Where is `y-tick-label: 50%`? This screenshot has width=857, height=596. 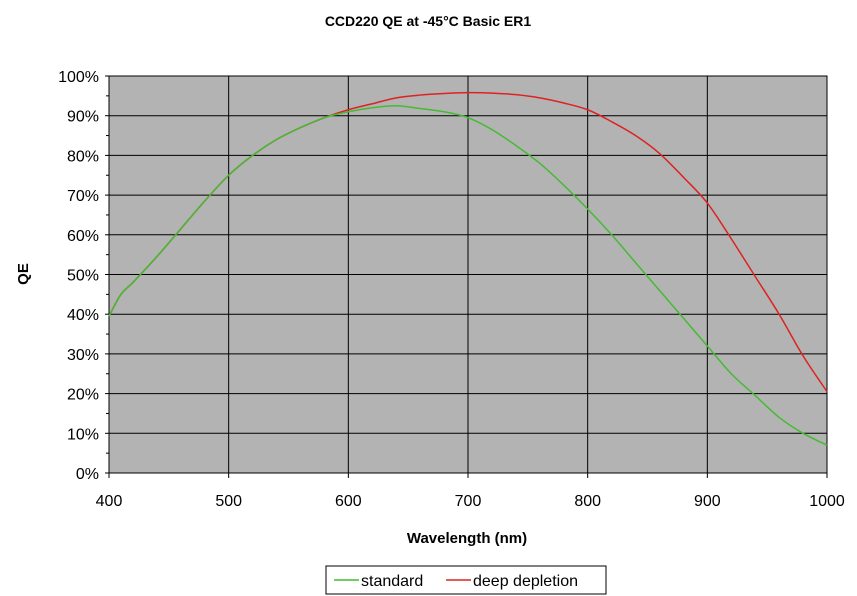 y-tick-label: 50% is located at coordinates (83, 276).